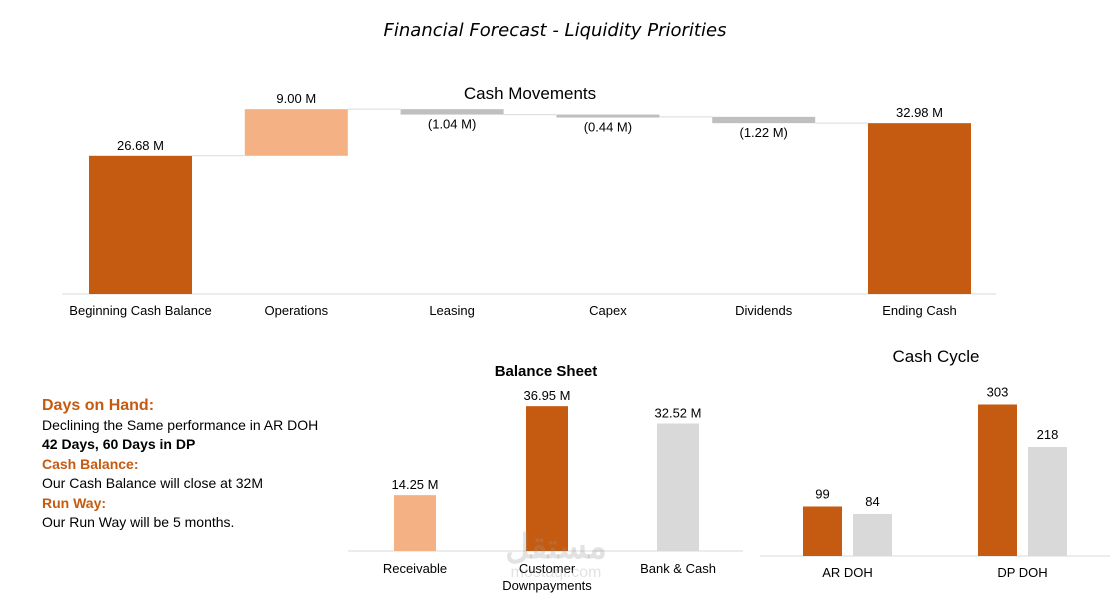 The width and height of the screenshot is (1110, 612). What do you see at coordinates (546, 371) in the screenshot?
I see `balance-sheet-title: Balance Sheet` at bounding box center [546, 371].